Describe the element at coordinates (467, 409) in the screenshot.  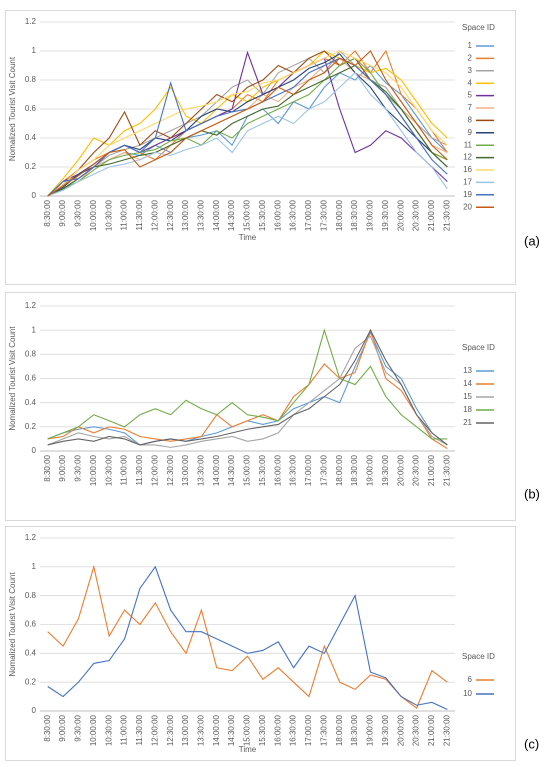
I see `legend-label: 18` at that location.